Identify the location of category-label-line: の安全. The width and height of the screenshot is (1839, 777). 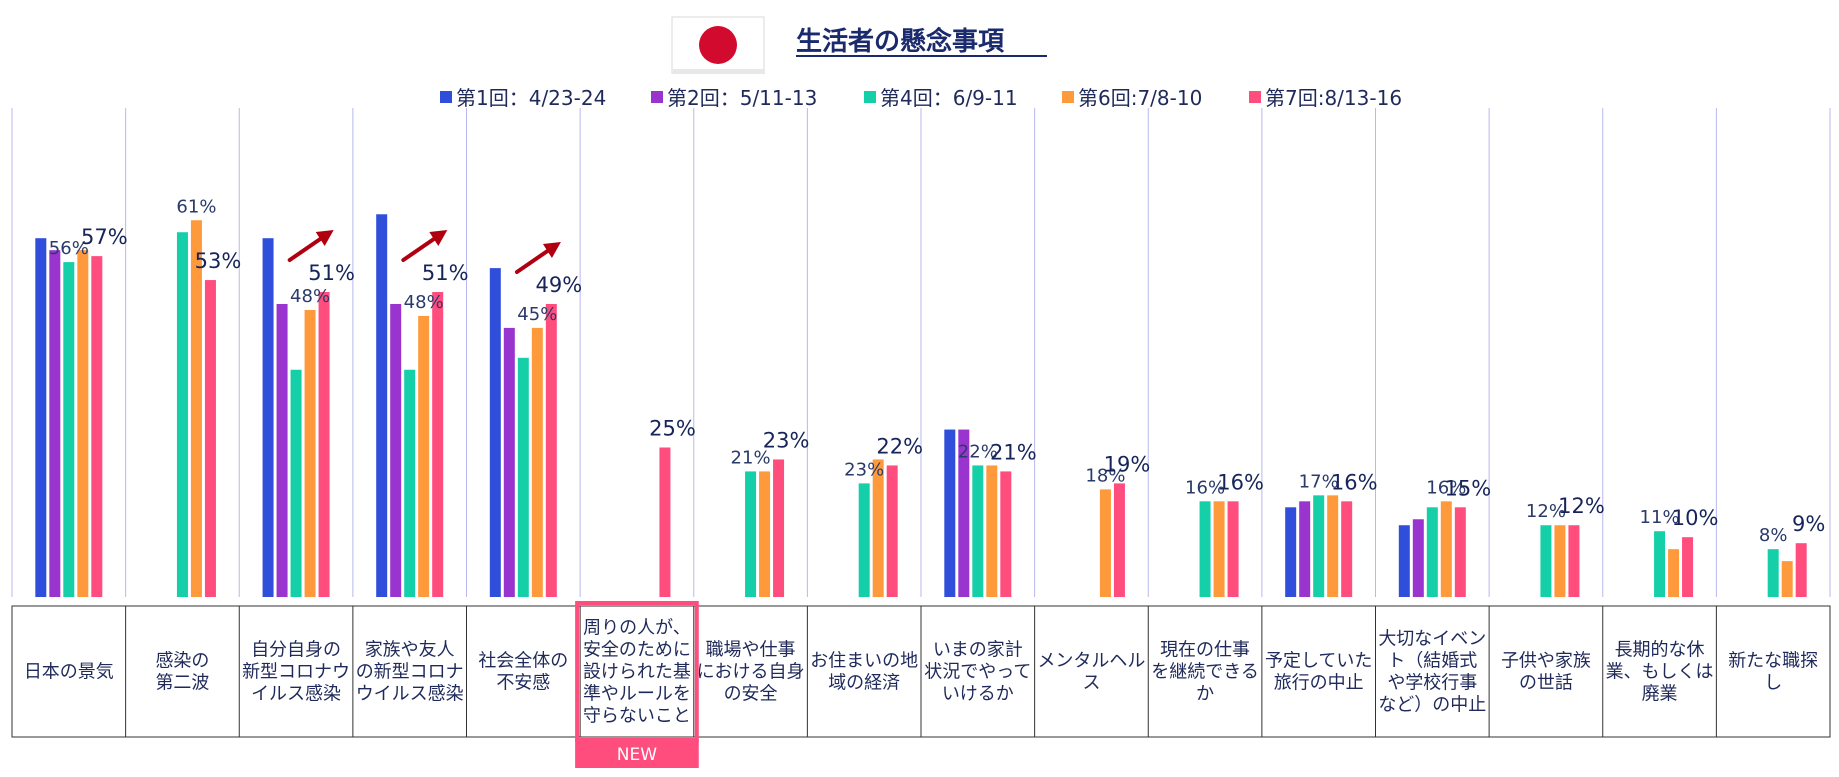
(751, 694).